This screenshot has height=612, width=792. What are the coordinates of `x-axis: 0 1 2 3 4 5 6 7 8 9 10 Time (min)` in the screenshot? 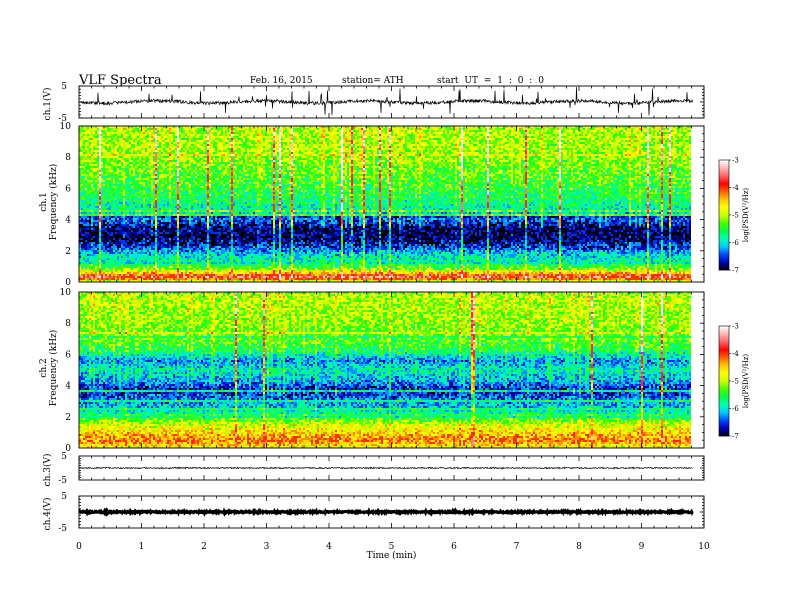 It's located at (393, 551).